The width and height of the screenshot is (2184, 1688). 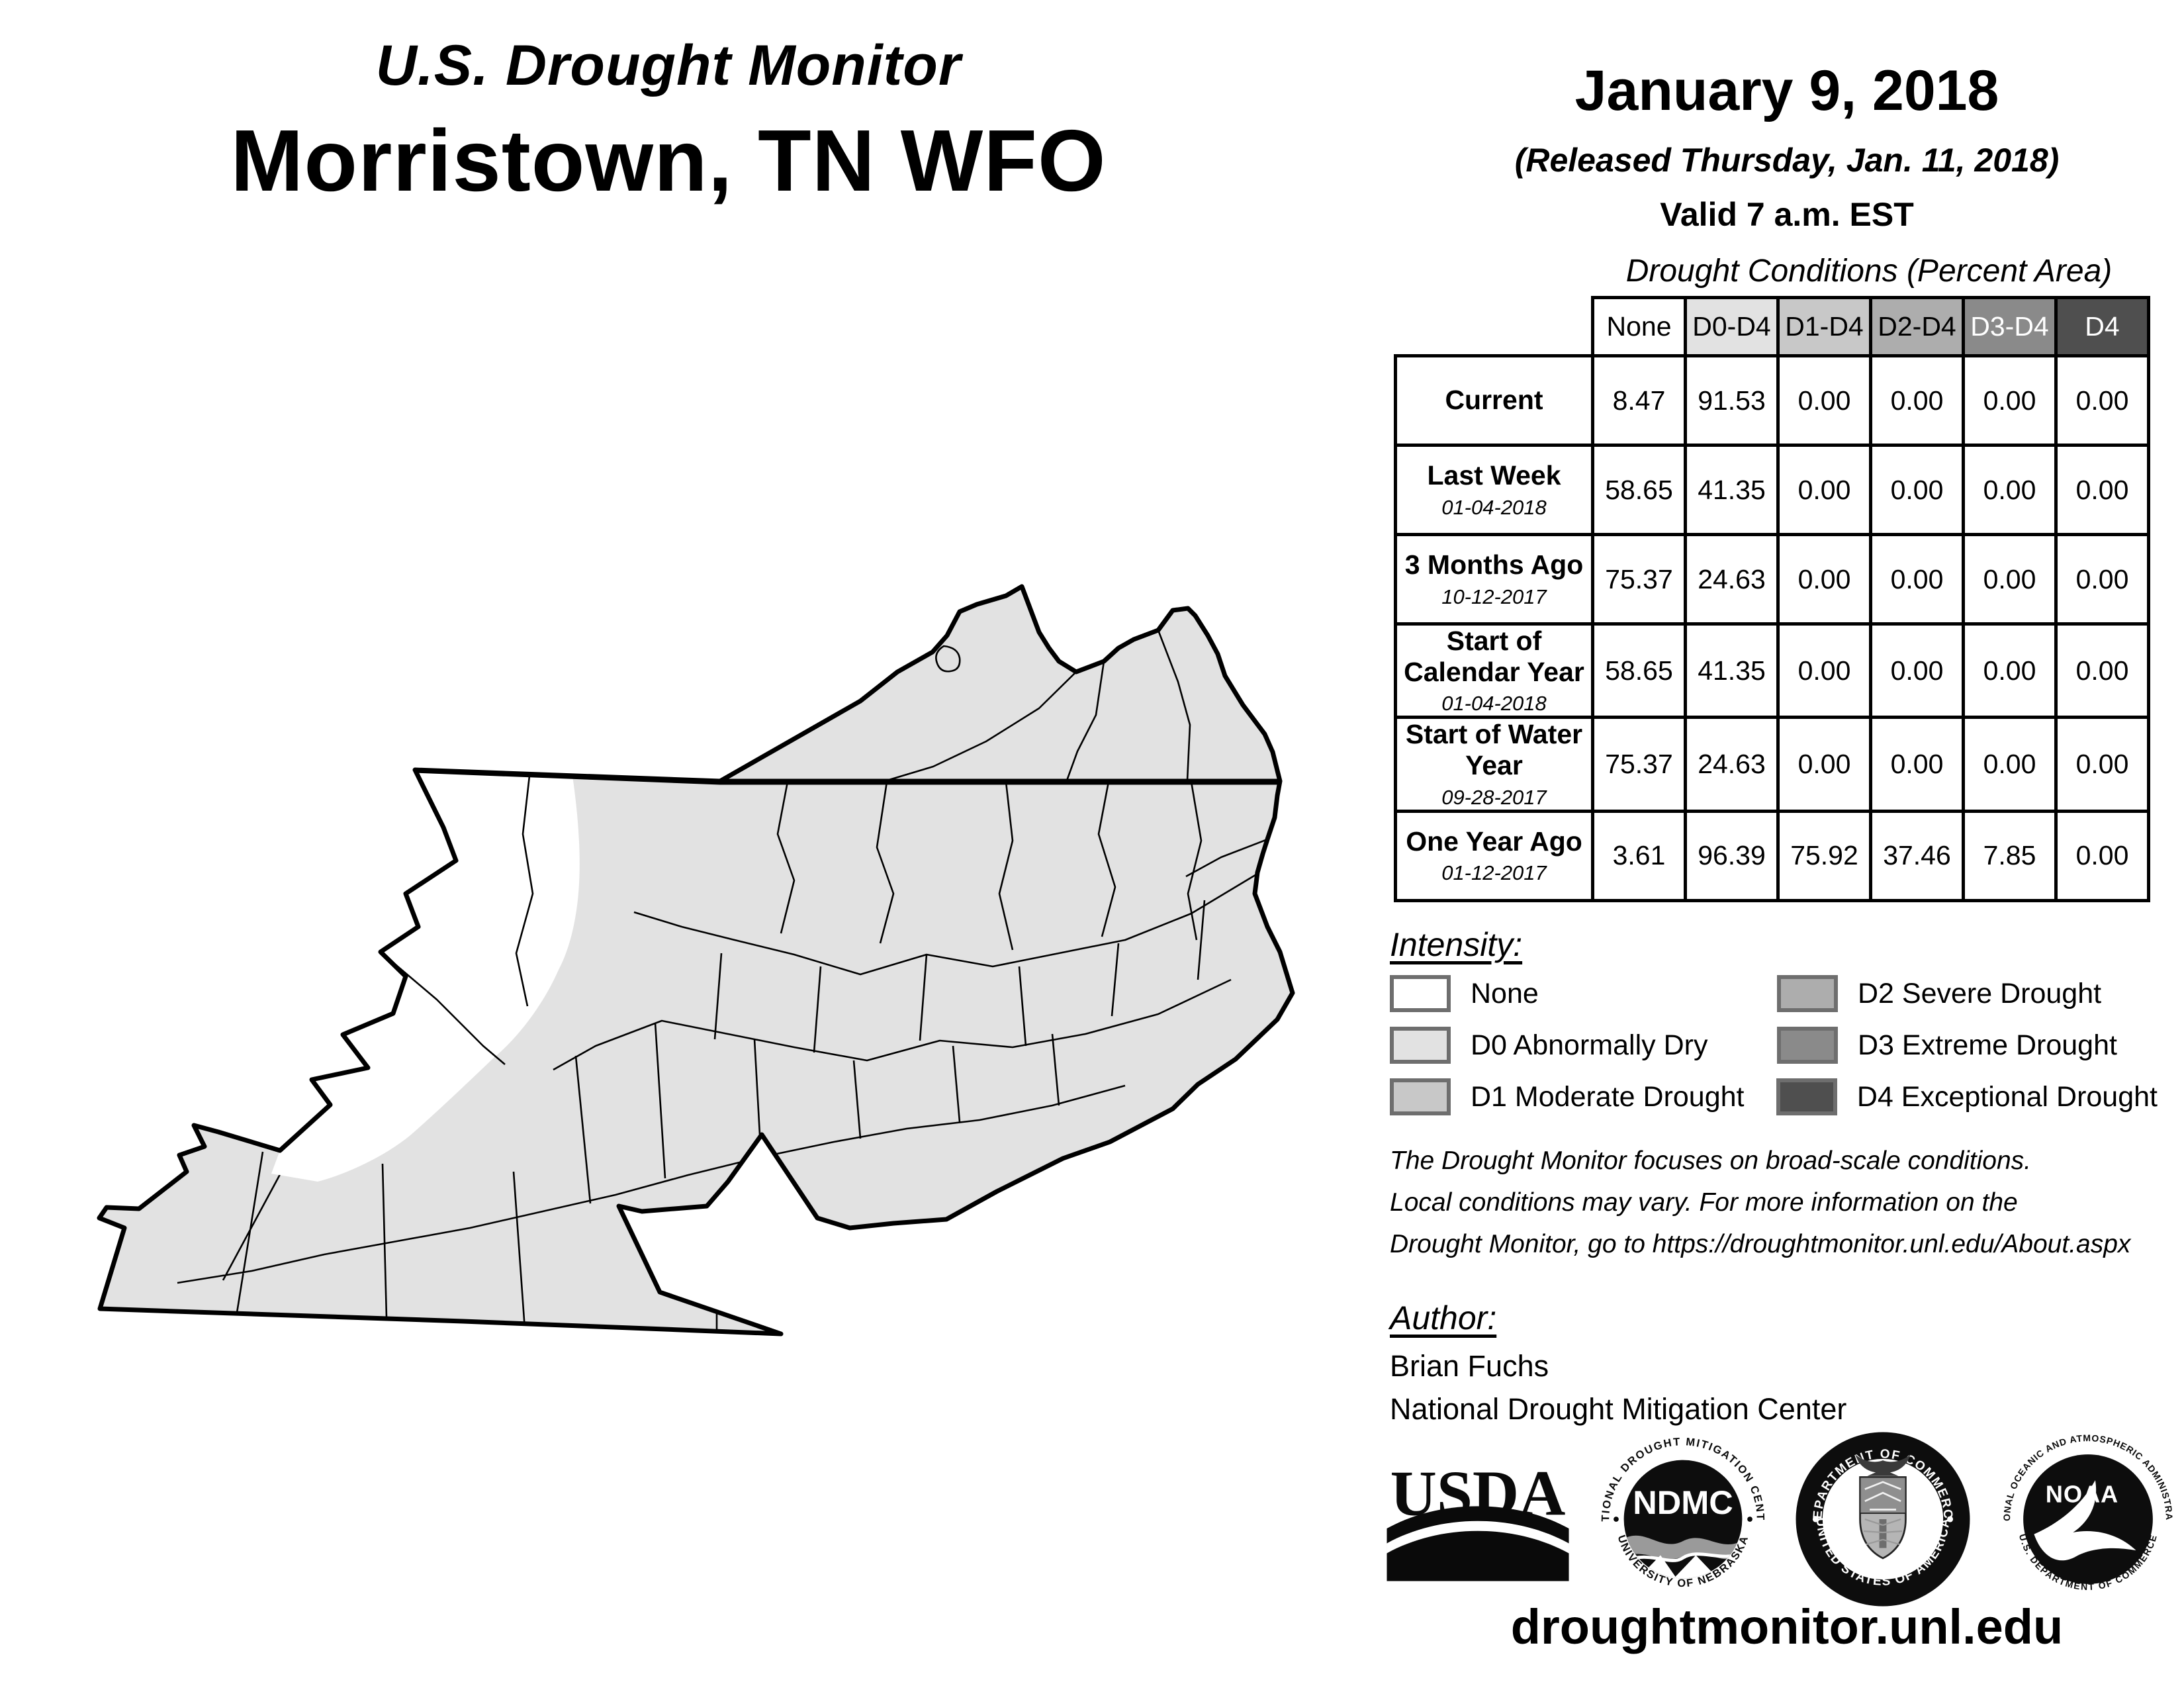 I want to click on title-block: U.S. Drought Monitor Morristown, TN WFO, so click(x=668, y=122).